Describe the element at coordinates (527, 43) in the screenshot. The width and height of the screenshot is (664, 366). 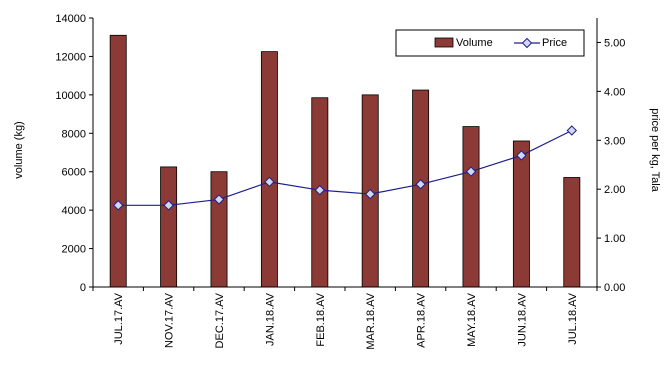
I see `legend-price-marker` at that location.